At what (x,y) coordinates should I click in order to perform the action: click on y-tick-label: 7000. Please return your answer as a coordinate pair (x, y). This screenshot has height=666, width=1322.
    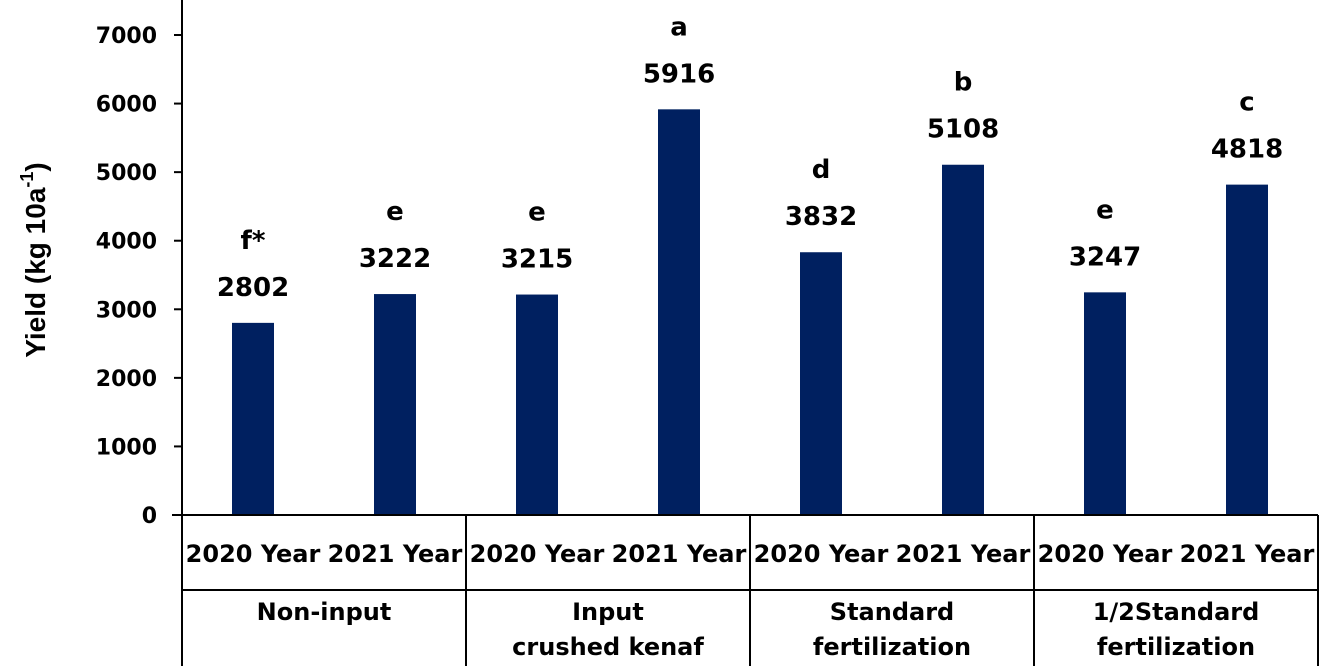
    Looking at the image, I should click on (126, 36).